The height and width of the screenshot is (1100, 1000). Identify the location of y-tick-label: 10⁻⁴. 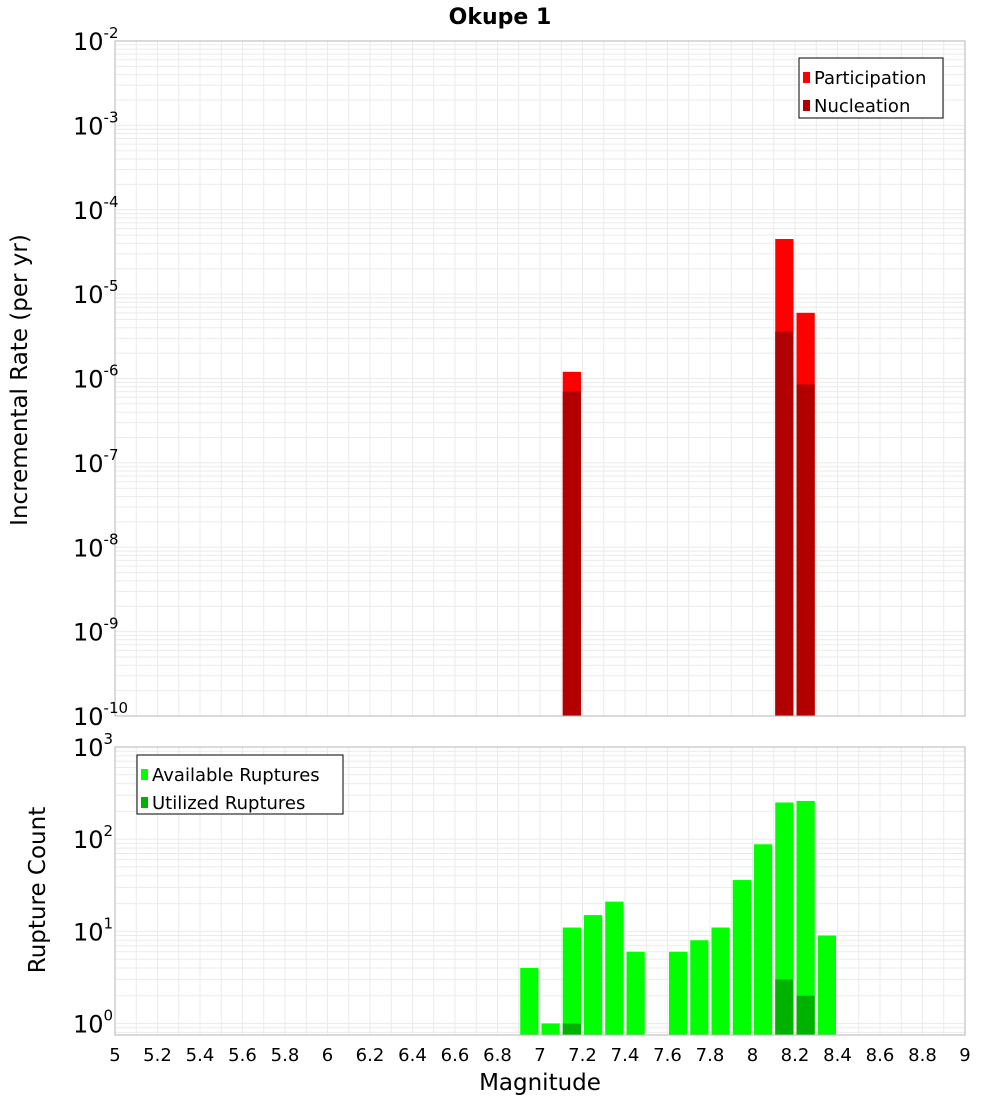
(96, 209).